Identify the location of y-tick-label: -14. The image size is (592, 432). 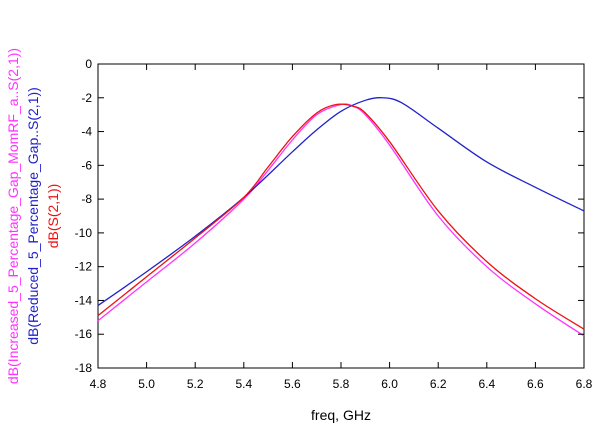
(84, 300).